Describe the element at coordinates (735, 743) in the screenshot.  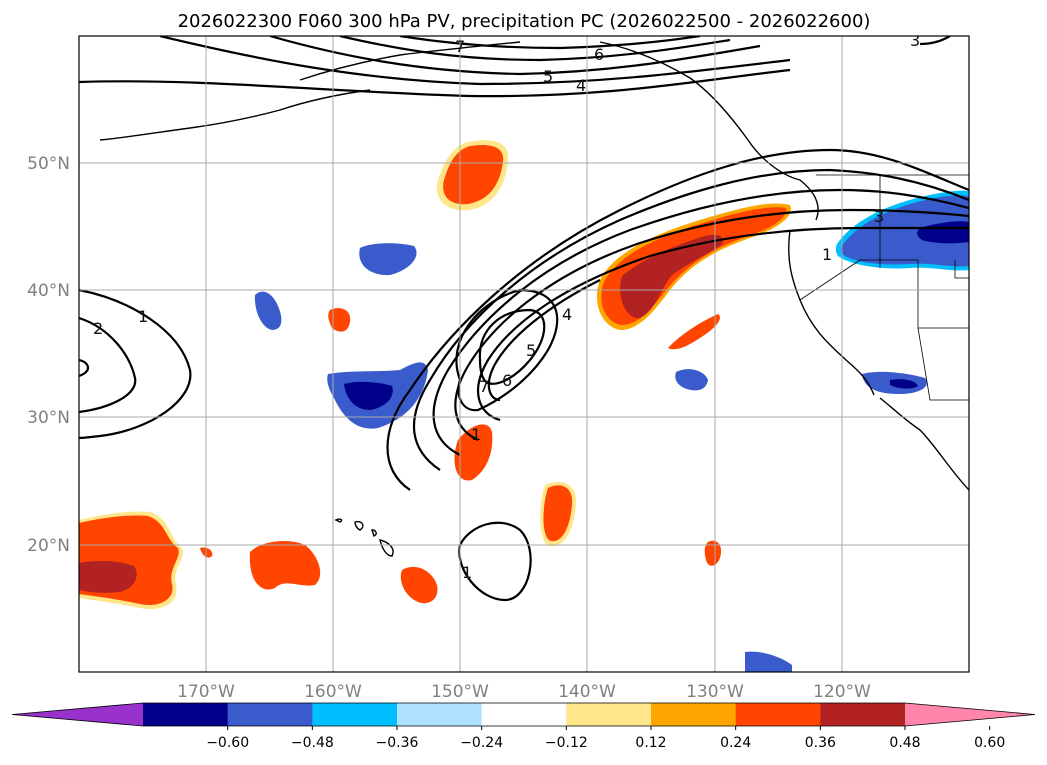
I see `colorbar-tick-label: 0.24` at that location.